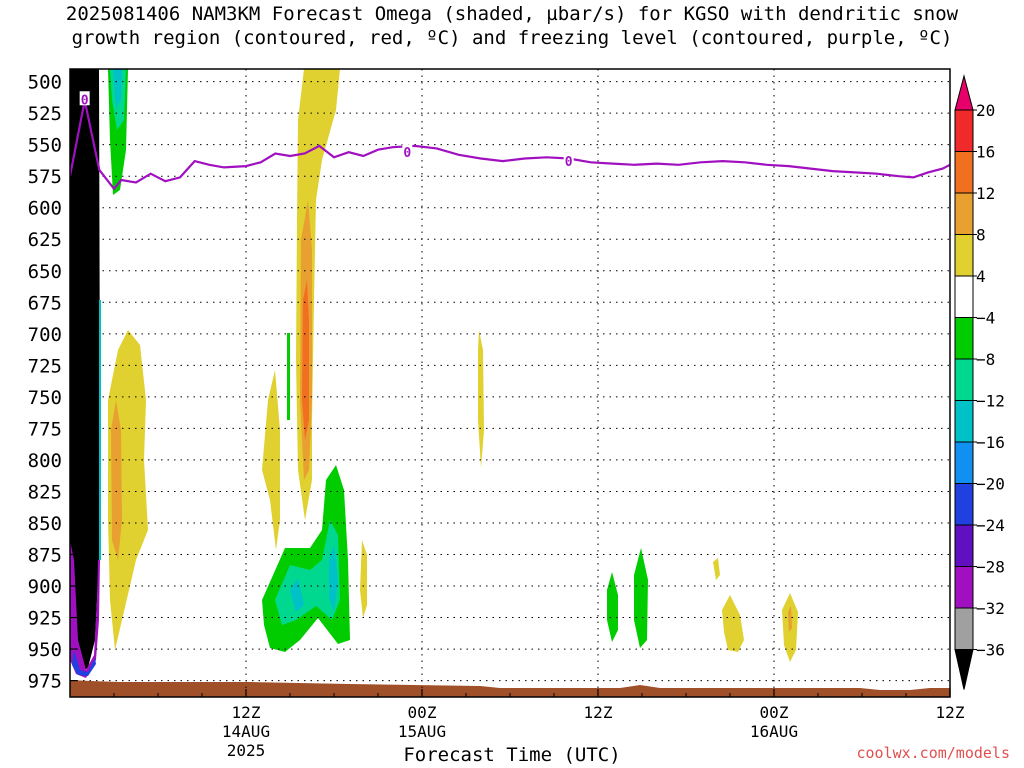 Image resolution: width=1024 pixels, height=768 pixels. I want to click on freezing-level-labels: 0 0 0, so click(326, 130).